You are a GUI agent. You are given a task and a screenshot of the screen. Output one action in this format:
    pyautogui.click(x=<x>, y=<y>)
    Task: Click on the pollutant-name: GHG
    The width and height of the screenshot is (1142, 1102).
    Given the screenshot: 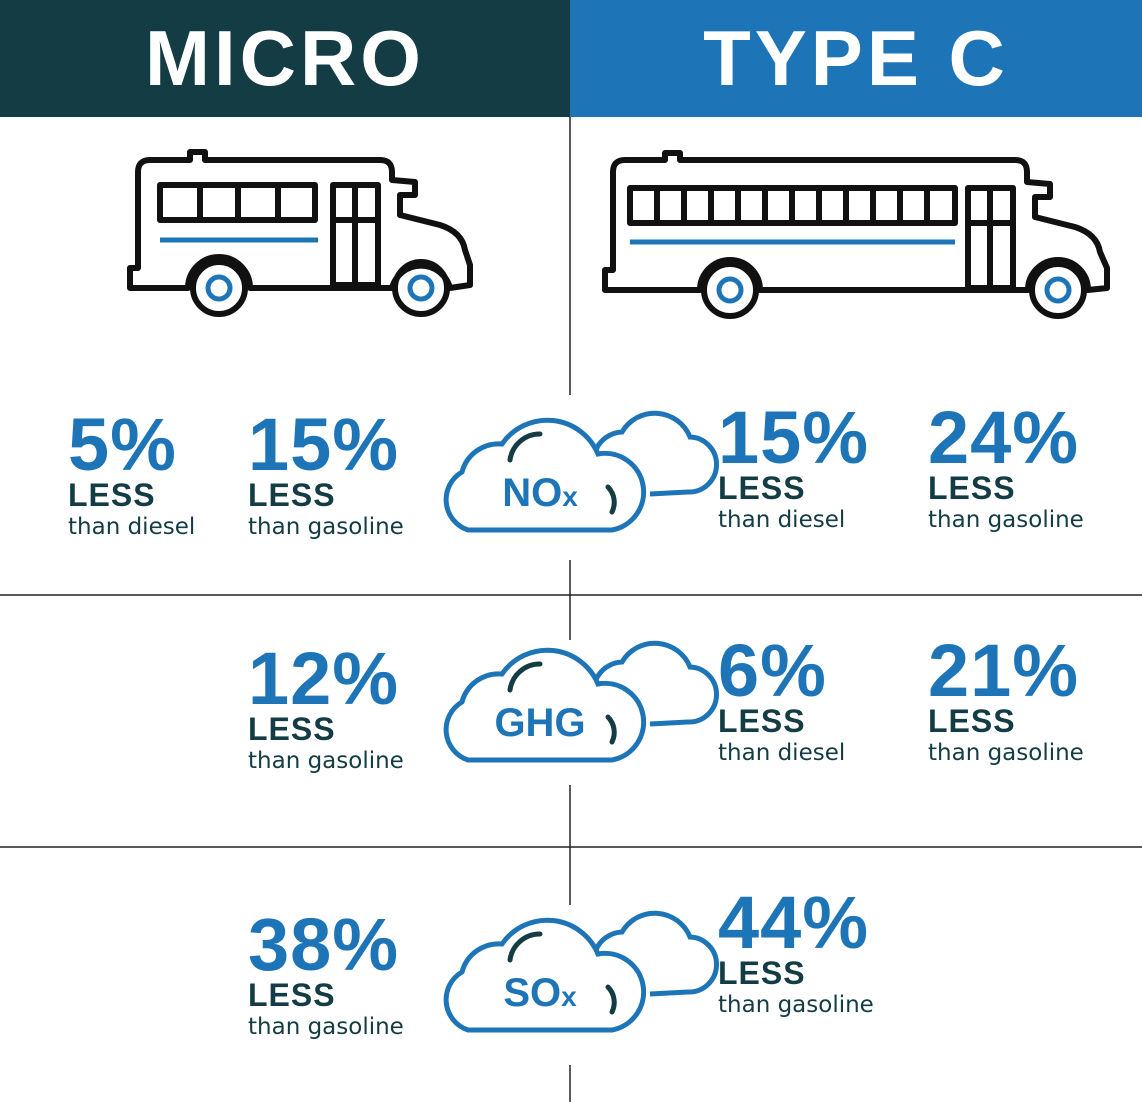 What is the action you would take?
    pyautogui.click(x=539, y=723)
    